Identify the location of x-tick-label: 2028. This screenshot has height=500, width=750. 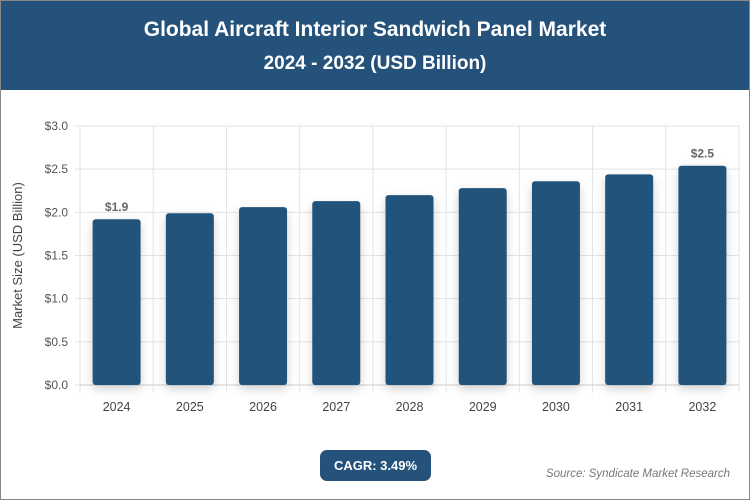
(410, 407).